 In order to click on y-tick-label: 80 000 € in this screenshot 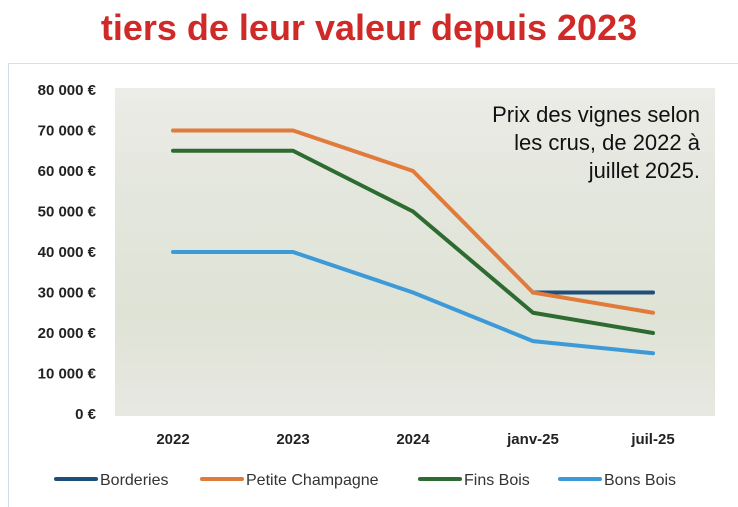, I will do `click(67, 90)`.